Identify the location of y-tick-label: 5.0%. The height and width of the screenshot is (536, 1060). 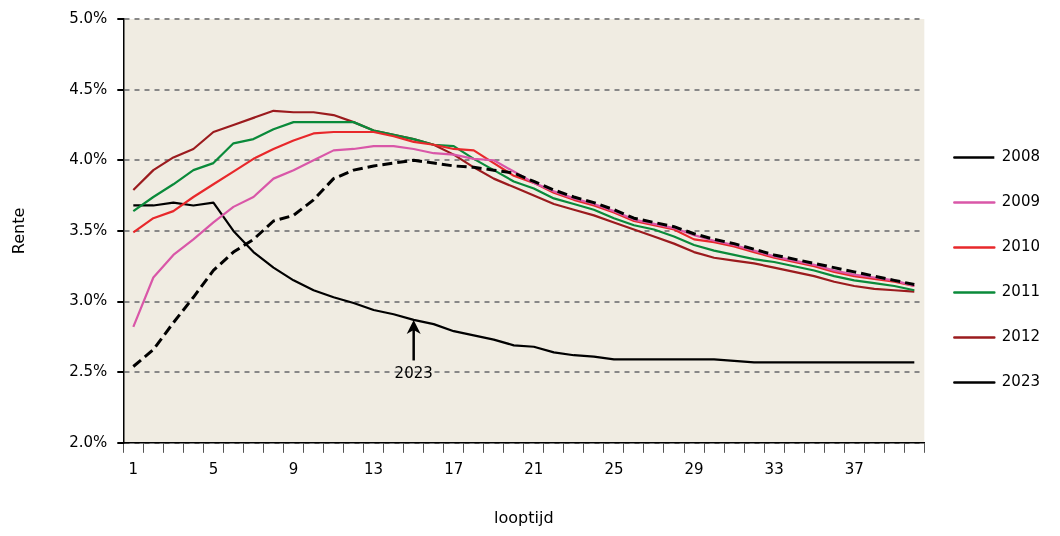
(88, 17).